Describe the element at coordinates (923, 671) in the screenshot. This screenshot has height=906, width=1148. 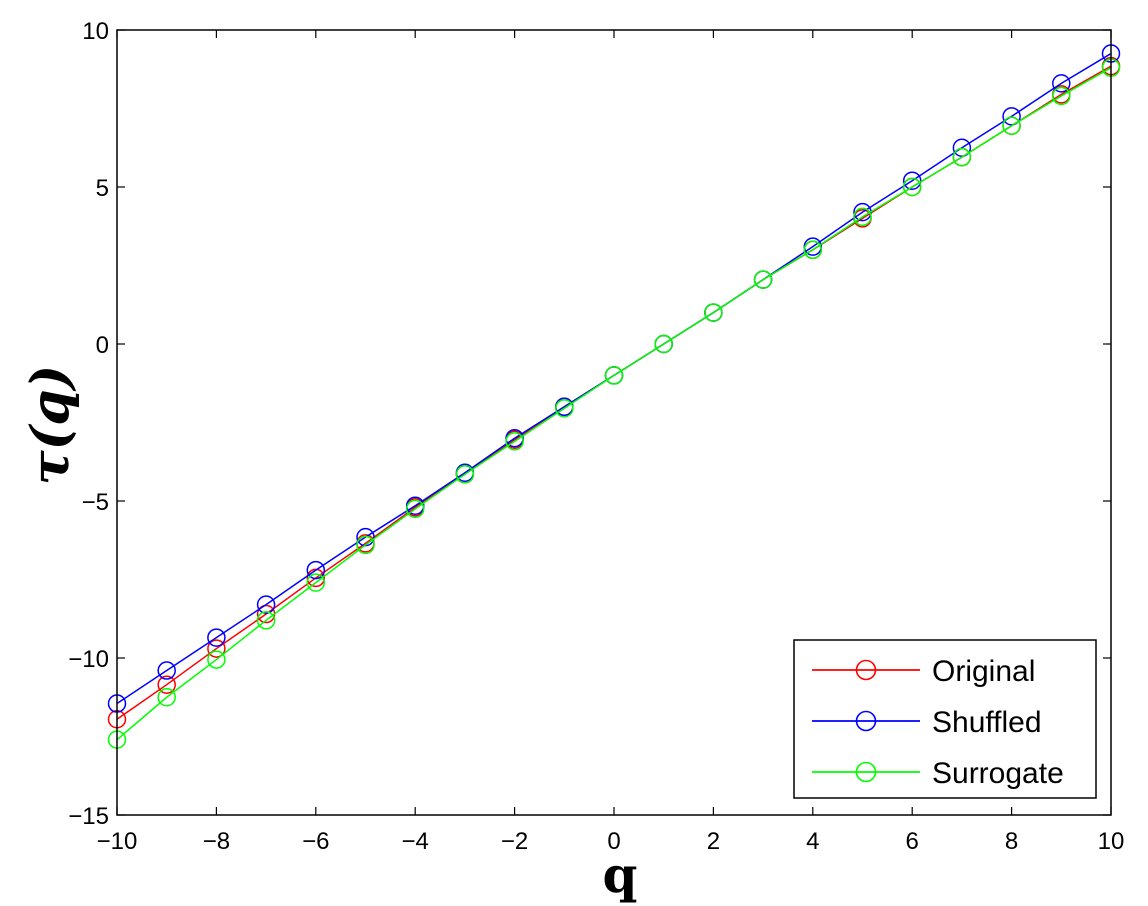
I see `legend-item-original: Original` at that location.